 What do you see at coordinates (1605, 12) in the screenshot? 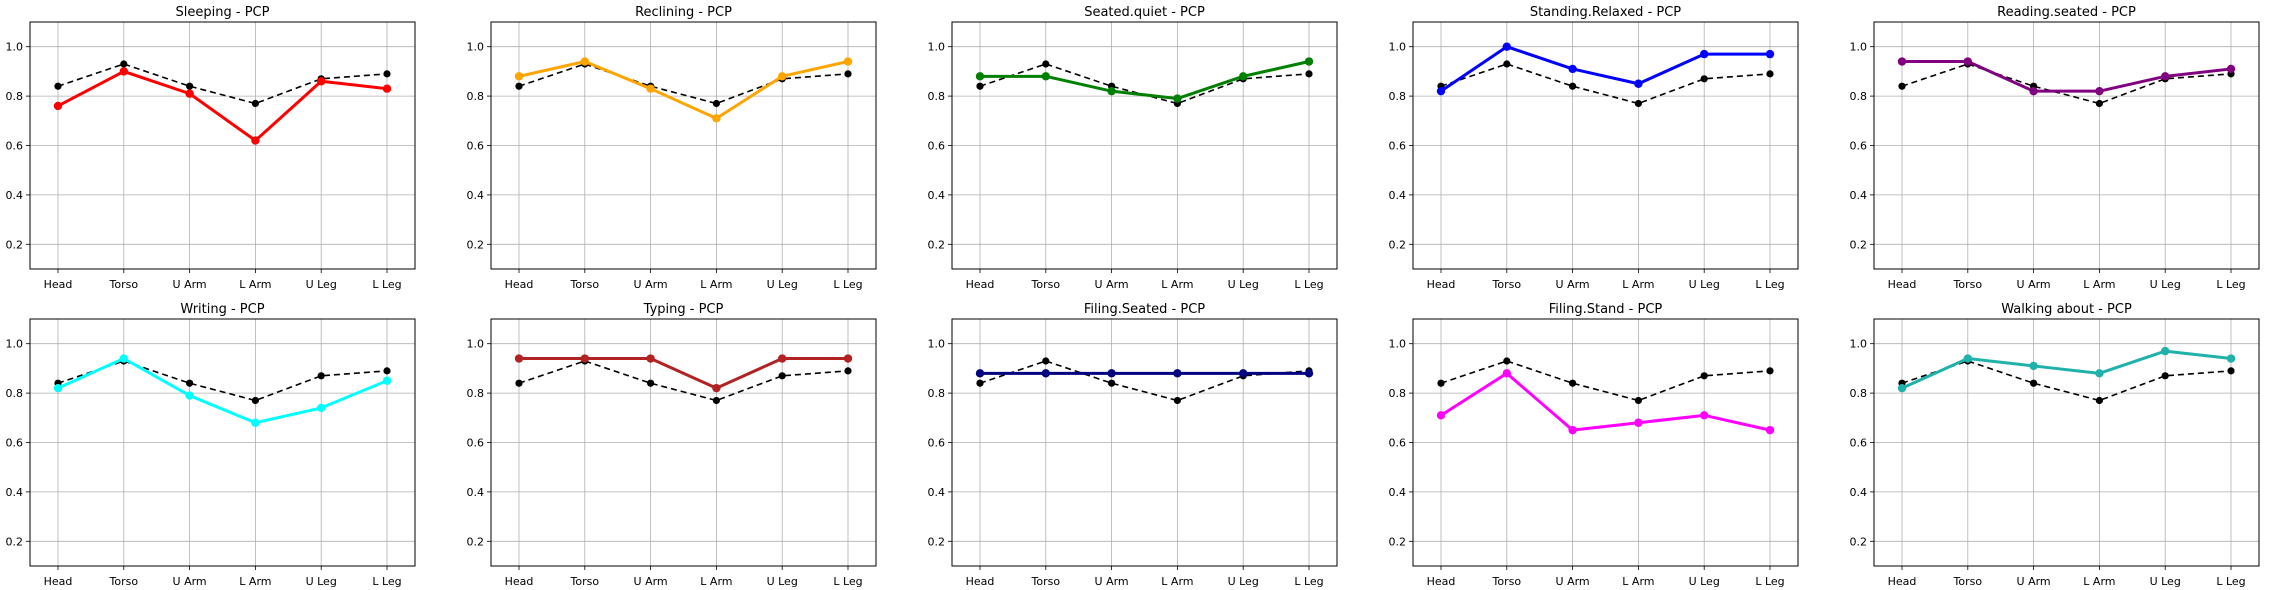
I see `chart-title: Standing.Relaxed - PCP` at bounding box center [1605, 12].